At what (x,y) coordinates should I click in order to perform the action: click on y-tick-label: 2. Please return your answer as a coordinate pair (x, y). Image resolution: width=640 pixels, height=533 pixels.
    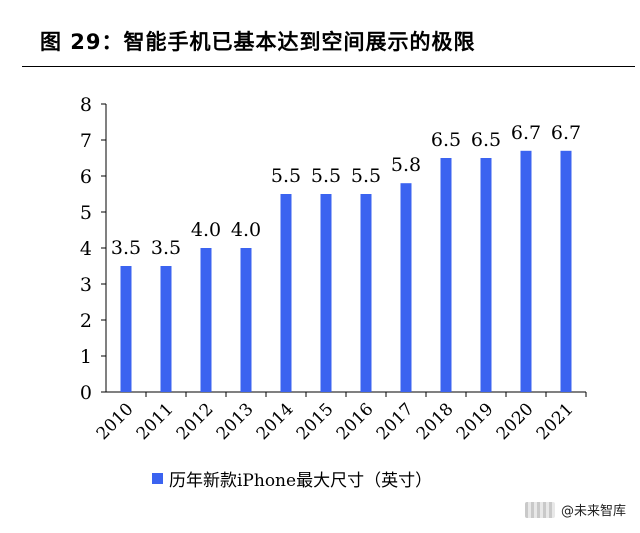
    Looking at the image, I should click on (86, 321).